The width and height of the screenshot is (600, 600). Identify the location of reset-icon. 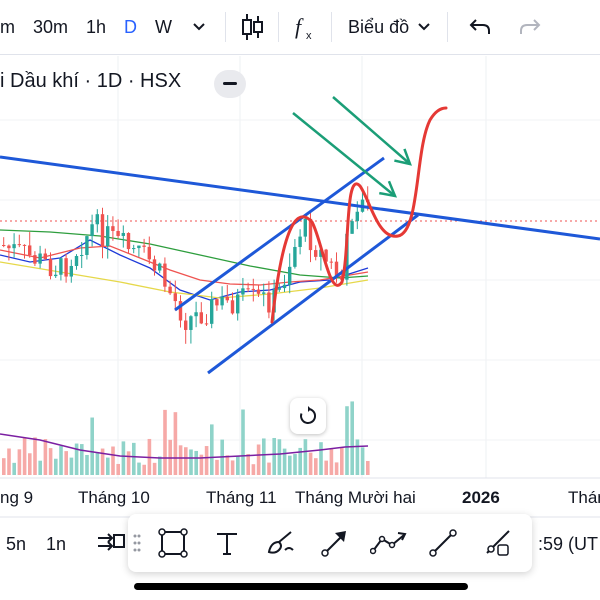
(308, 415).